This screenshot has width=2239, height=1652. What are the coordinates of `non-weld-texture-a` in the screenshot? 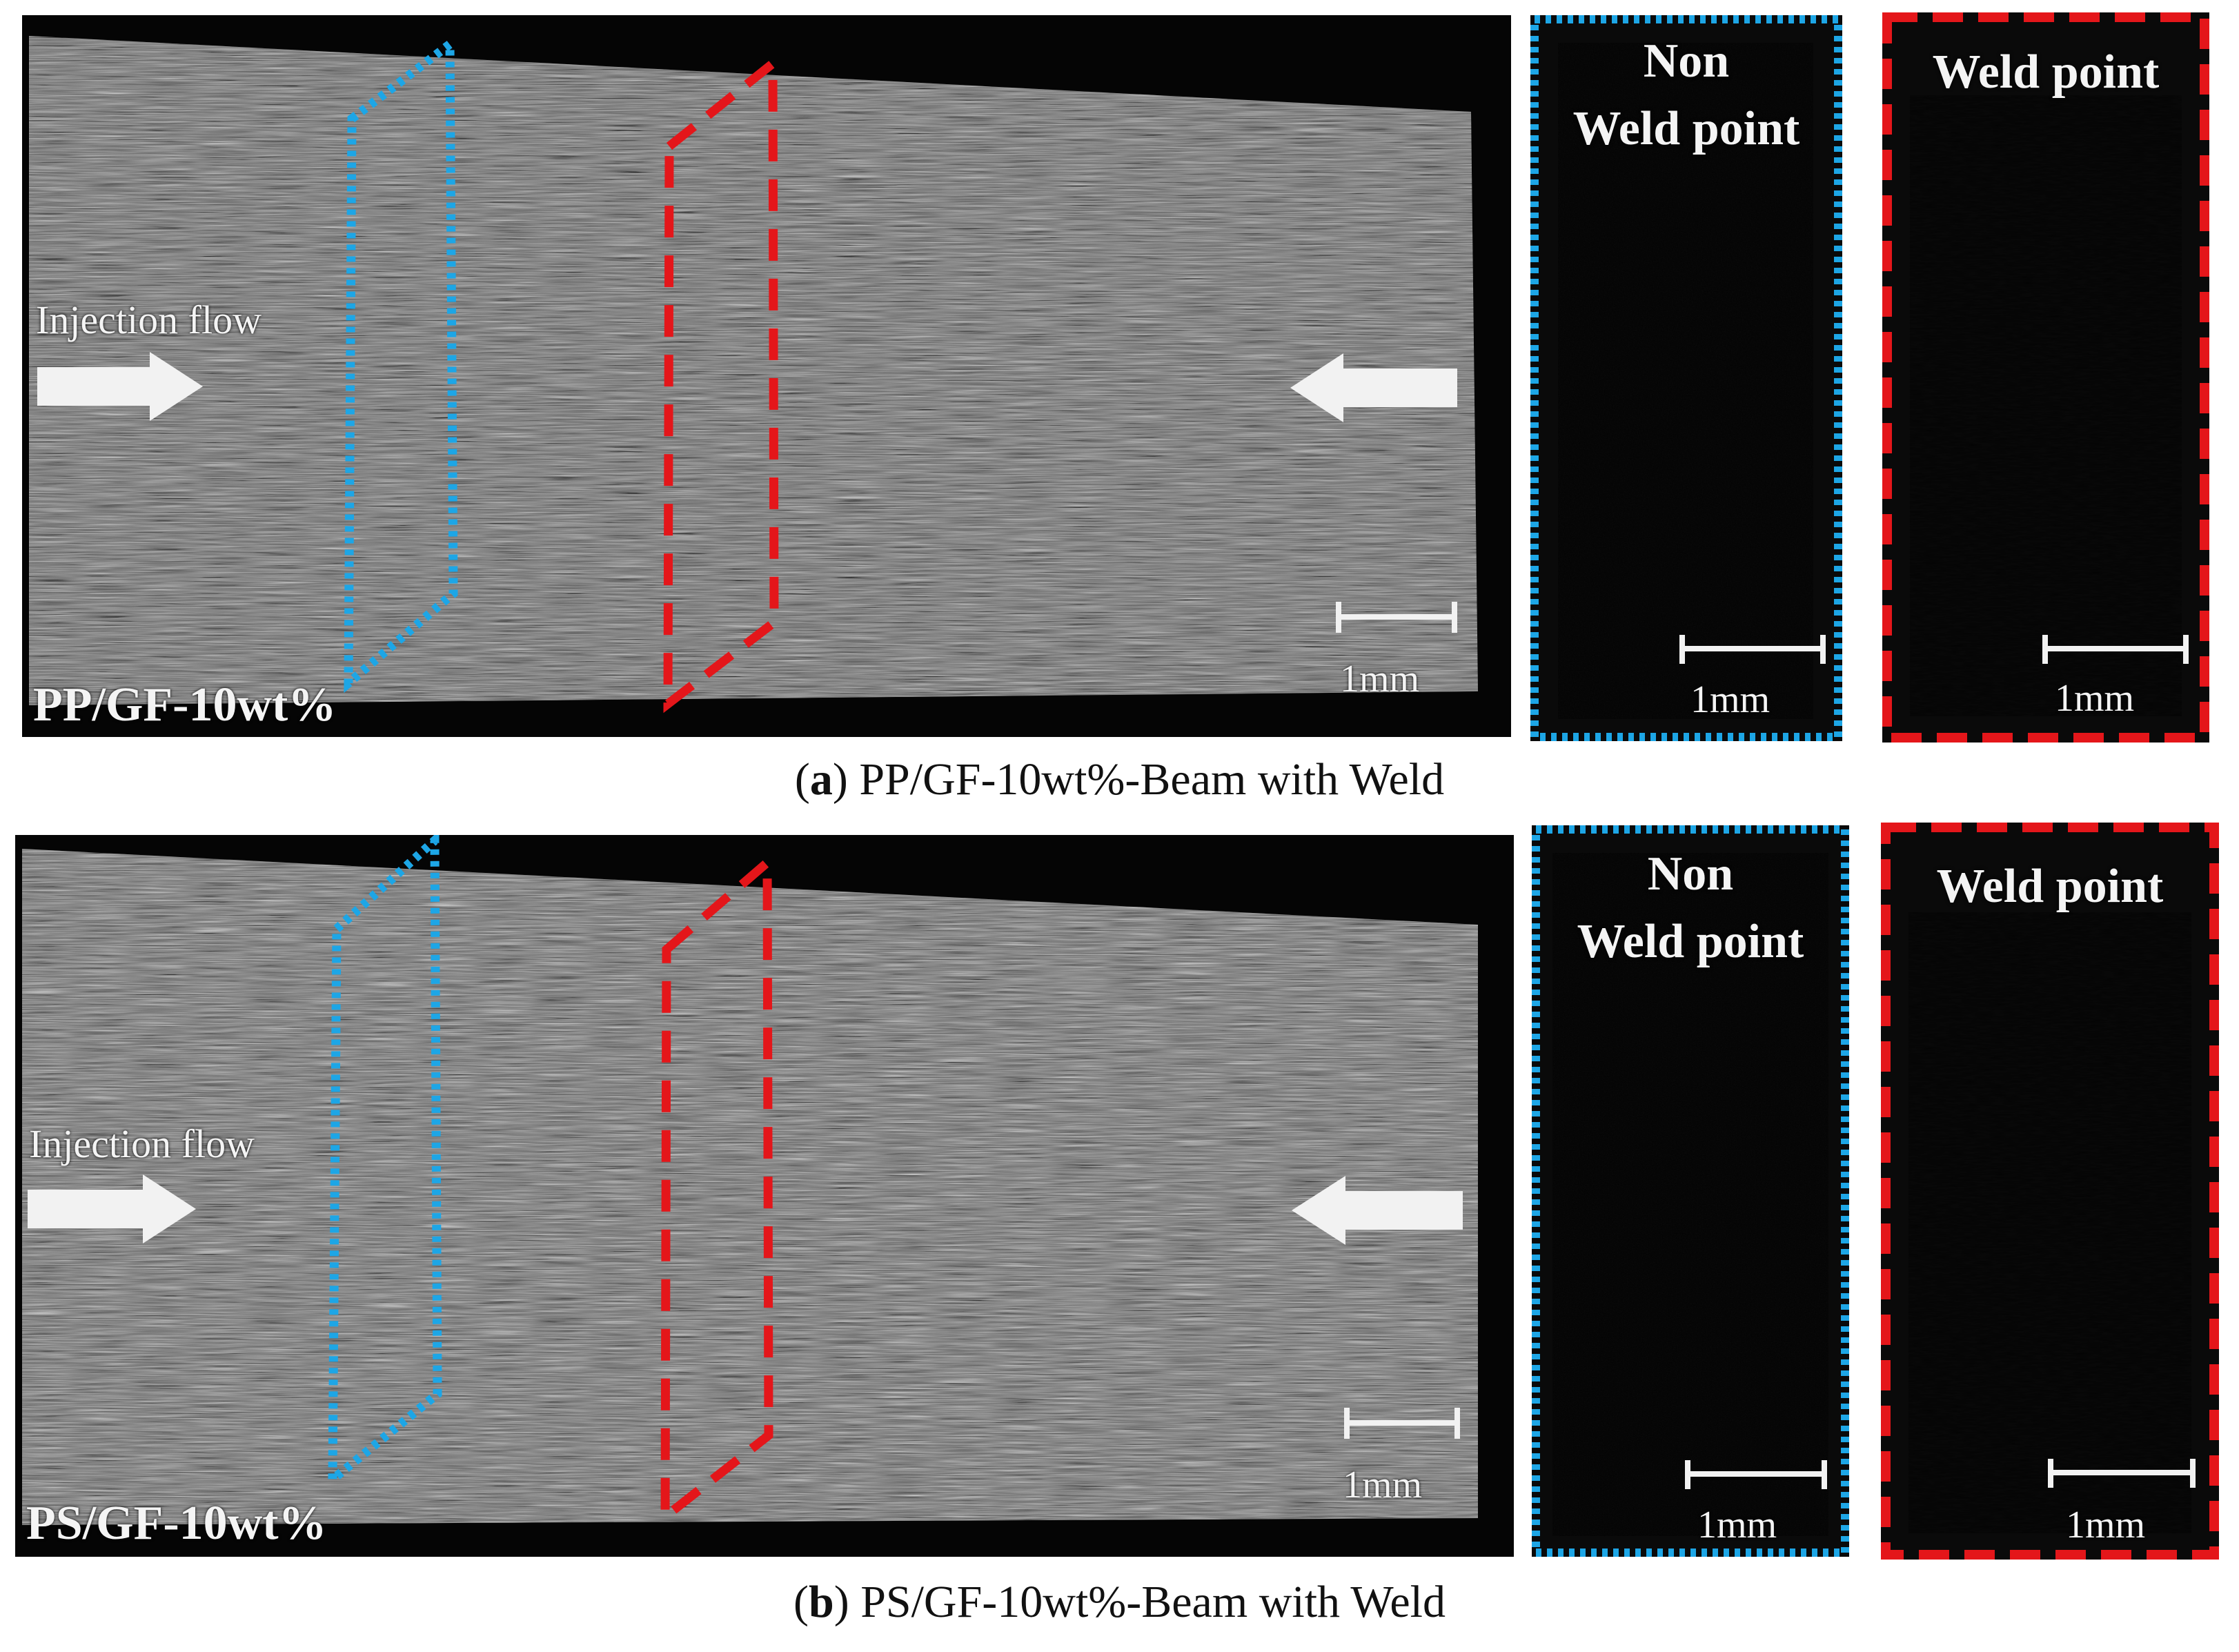 It's located at (1686, 378).